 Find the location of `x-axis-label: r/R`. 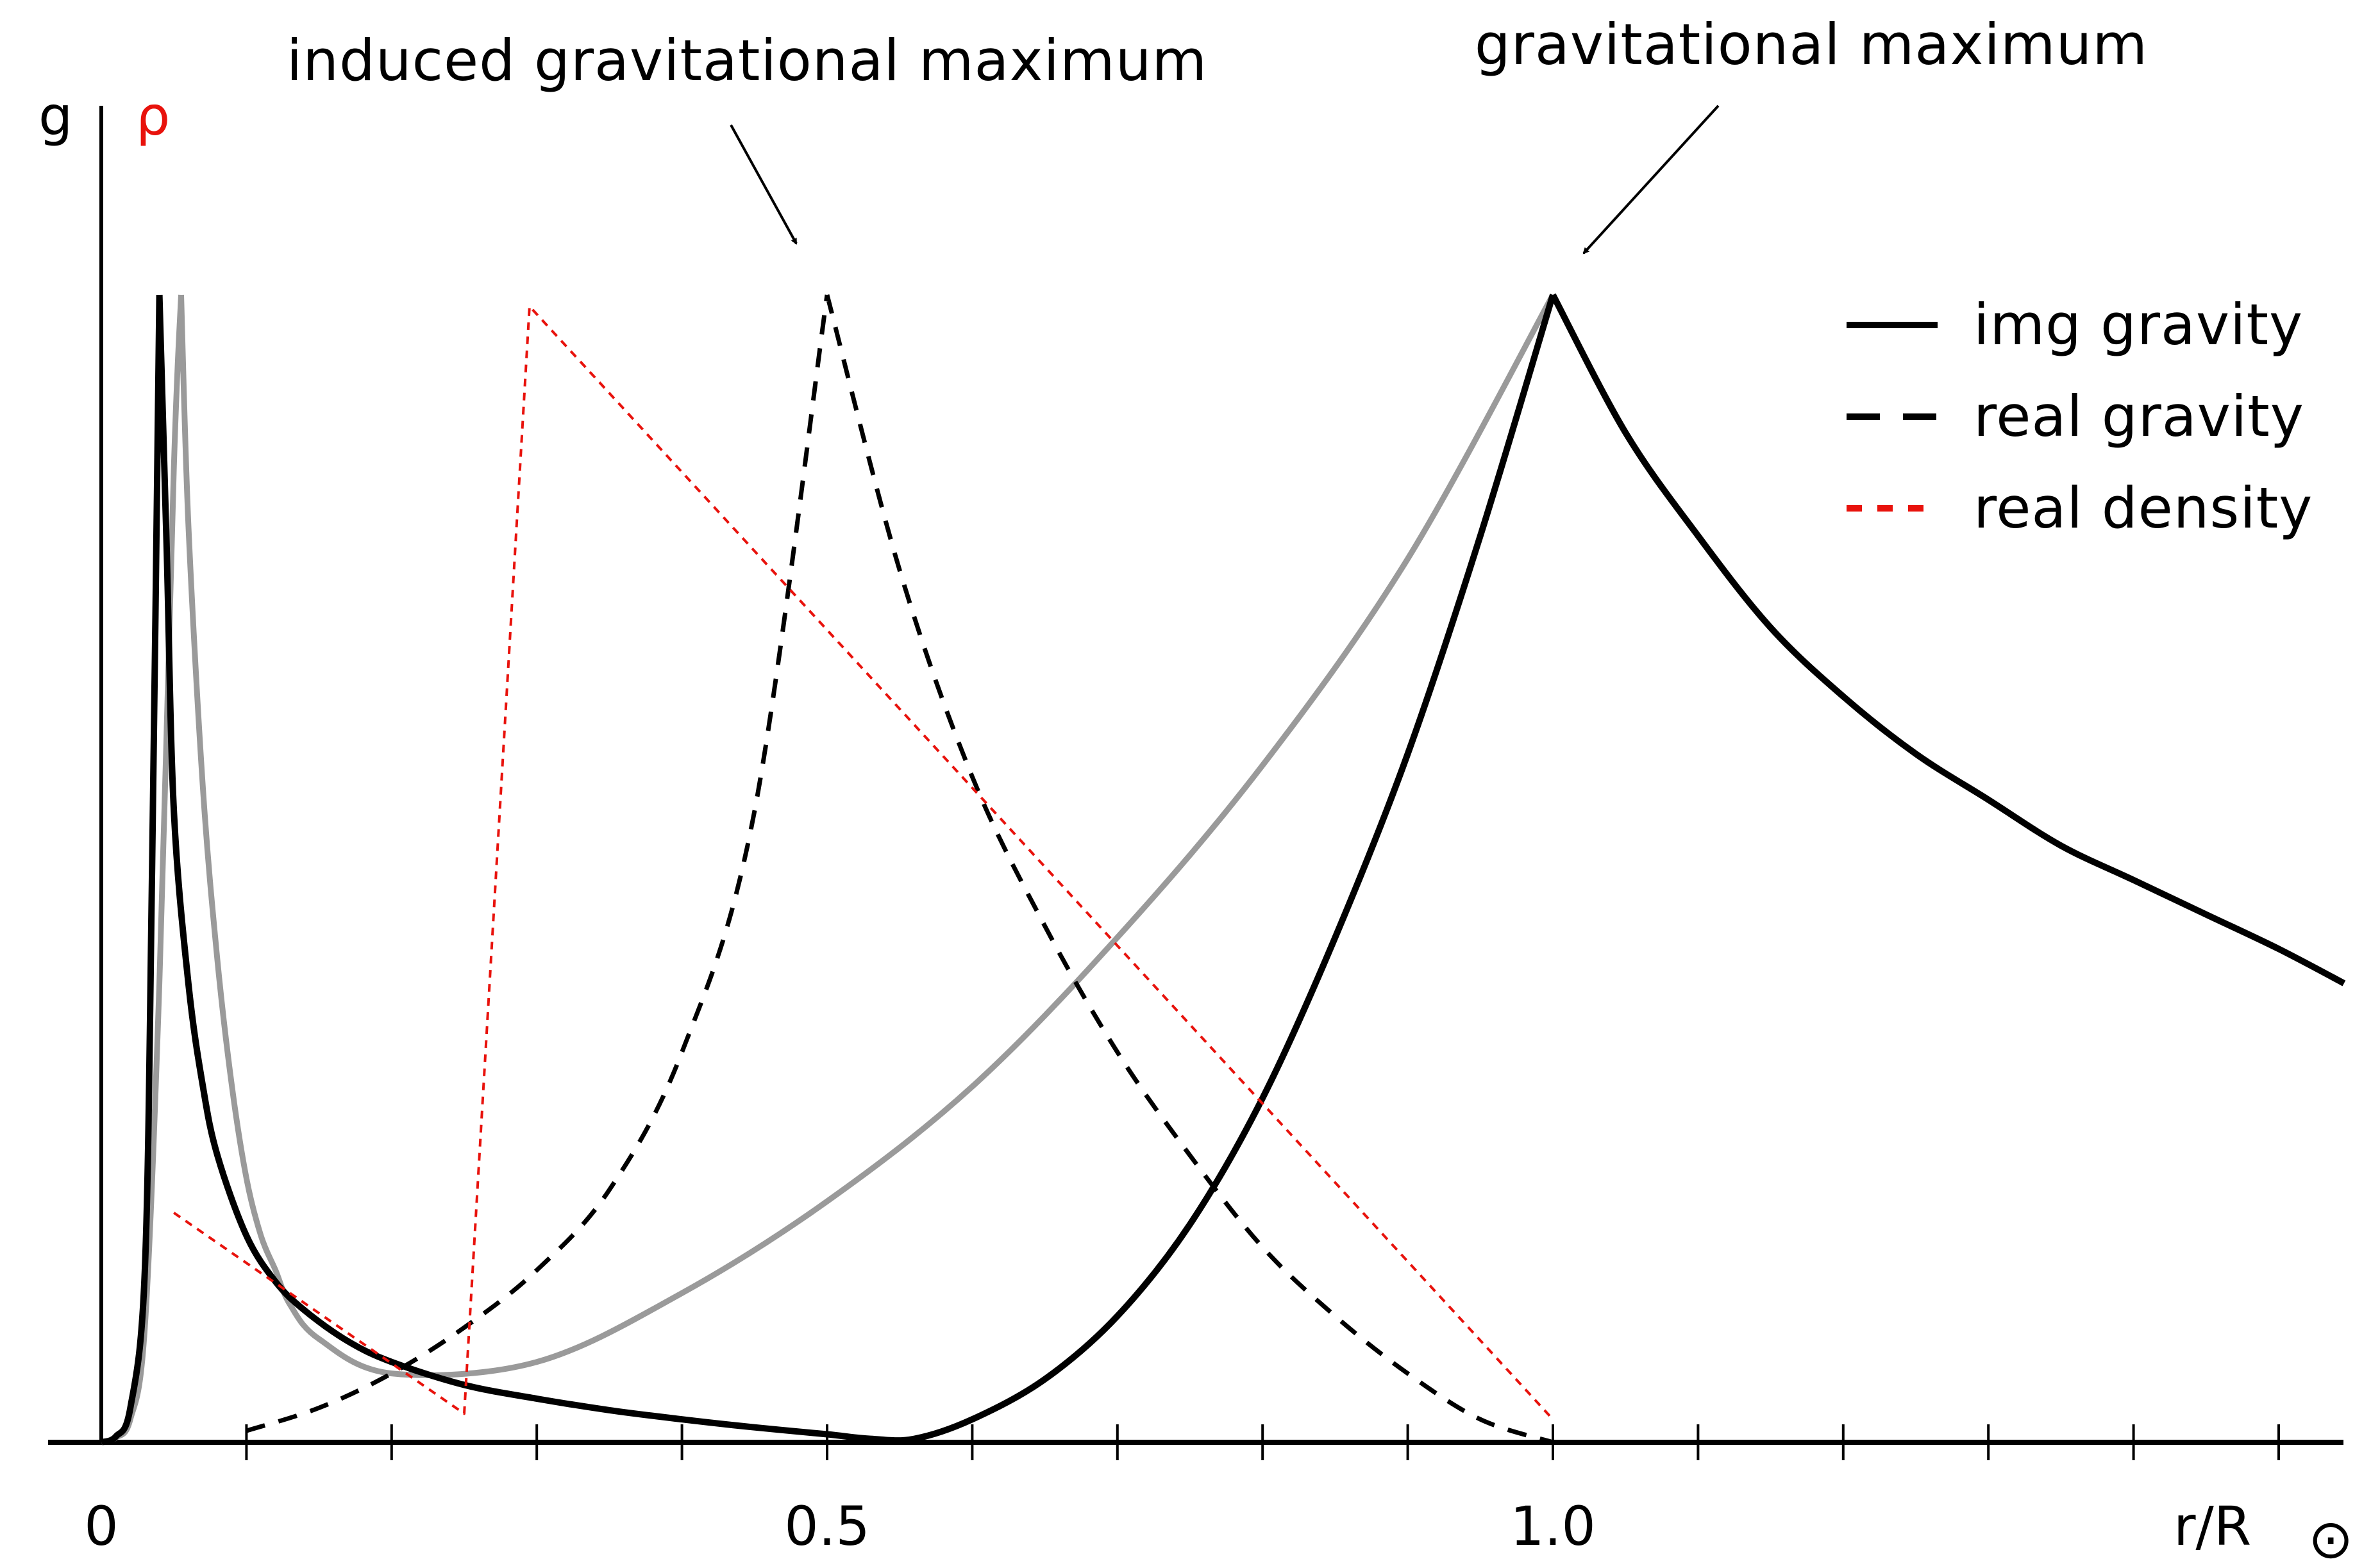

x-axis-label: r/R is located at coordinates (2212, 1526).